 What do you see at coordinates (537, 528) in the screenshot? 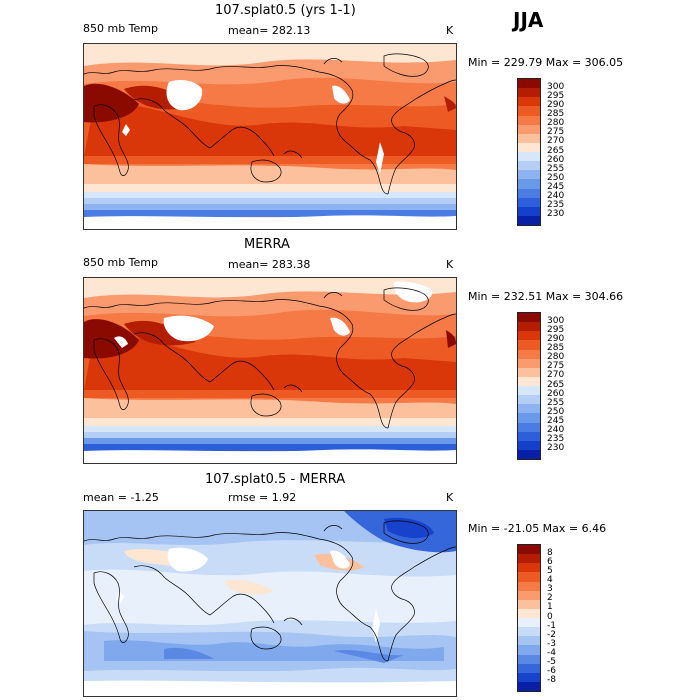
I see `panel-3-minmax: Min = -21.05 Max = 6.46` at bounding box center [537, 528].